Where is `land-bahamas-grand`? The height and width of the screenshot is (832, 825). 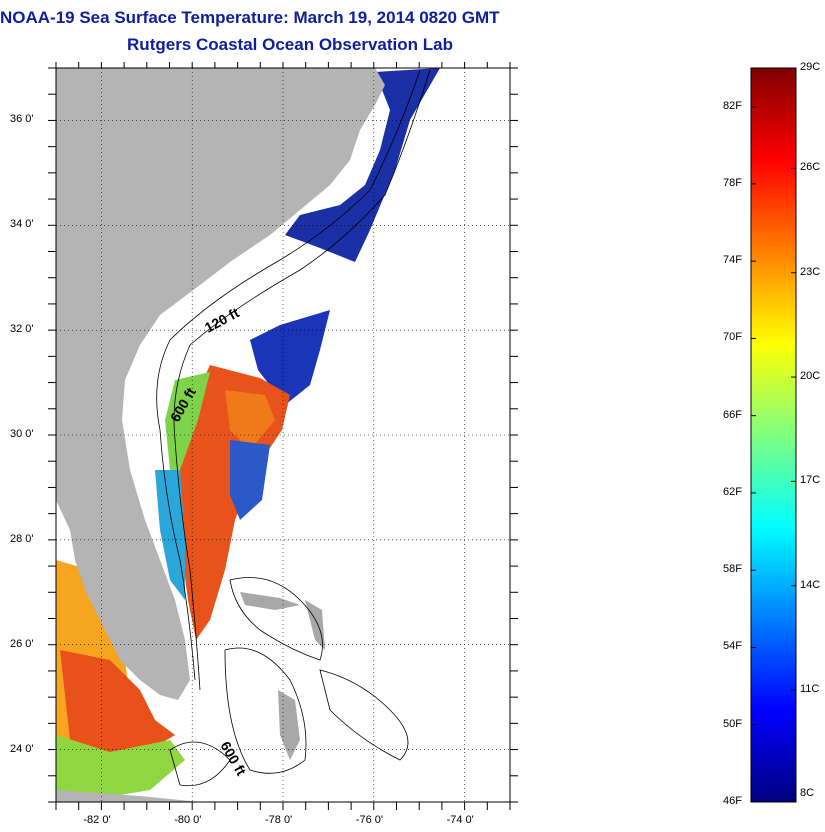 land-bahamas-grand is located at coordinates (270, 601).